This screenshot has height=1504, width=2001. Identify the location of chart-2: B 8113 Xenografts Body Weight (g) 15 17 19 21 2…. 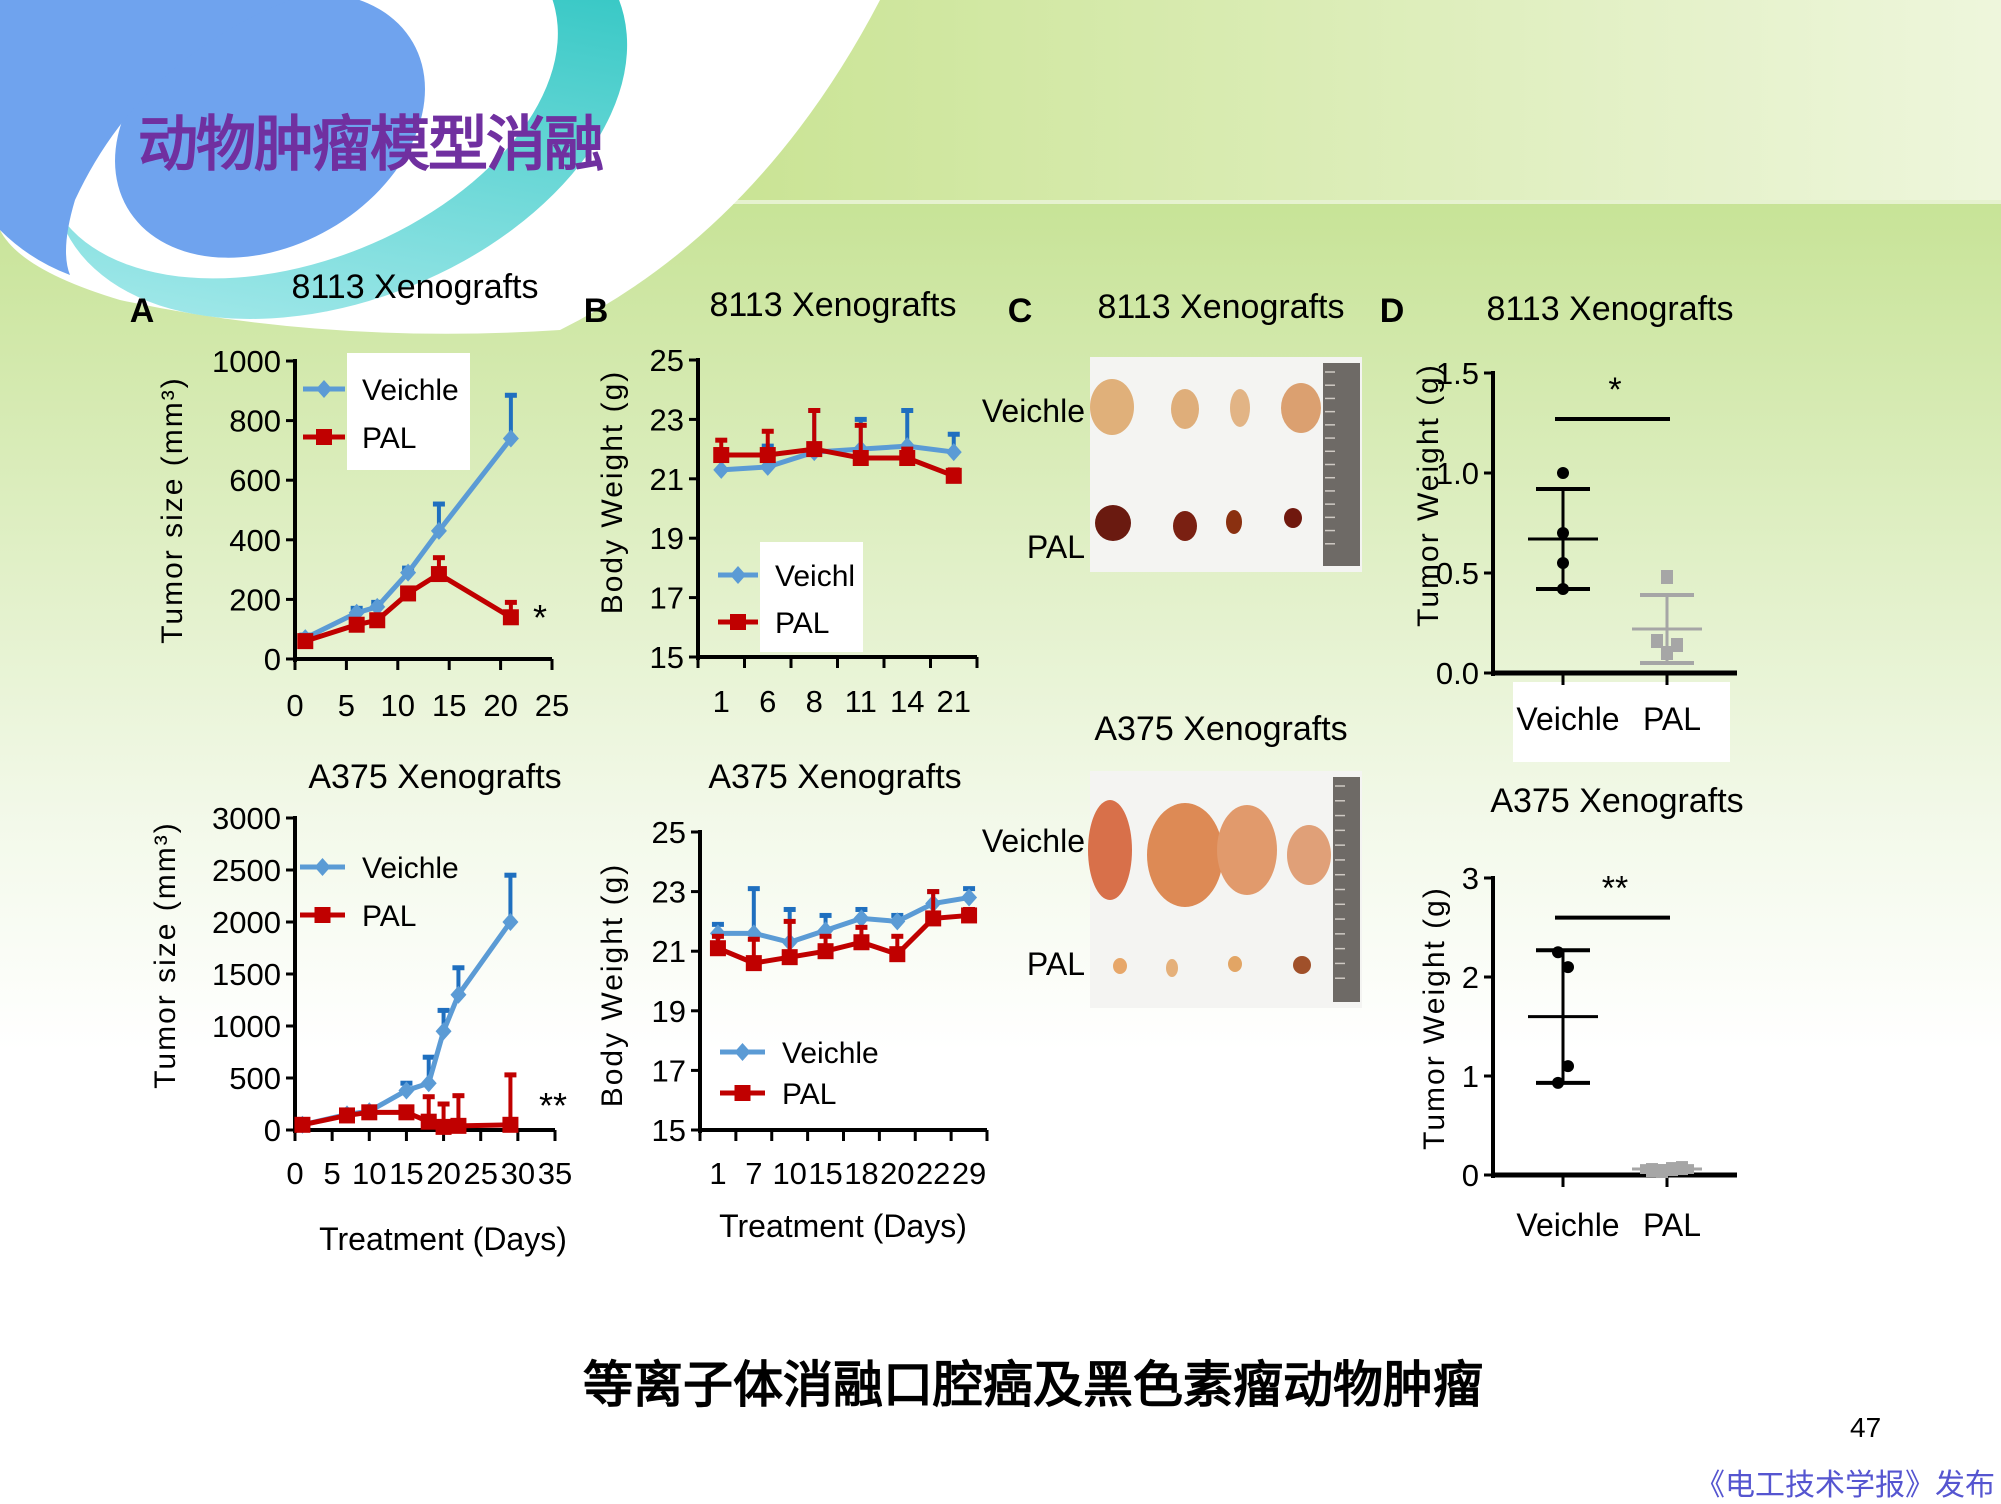
(781, 502).